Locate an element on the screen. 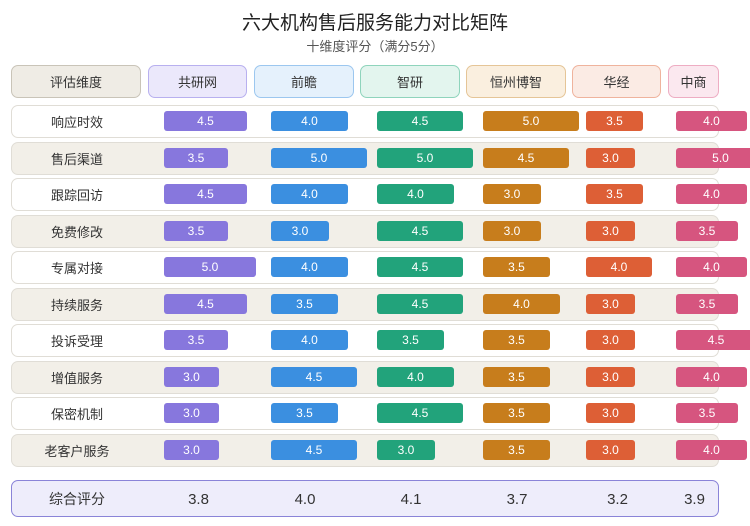 This screenshot has width=750, height=526. row-label: 跟踪回访 is located at coordinates (76, 195).